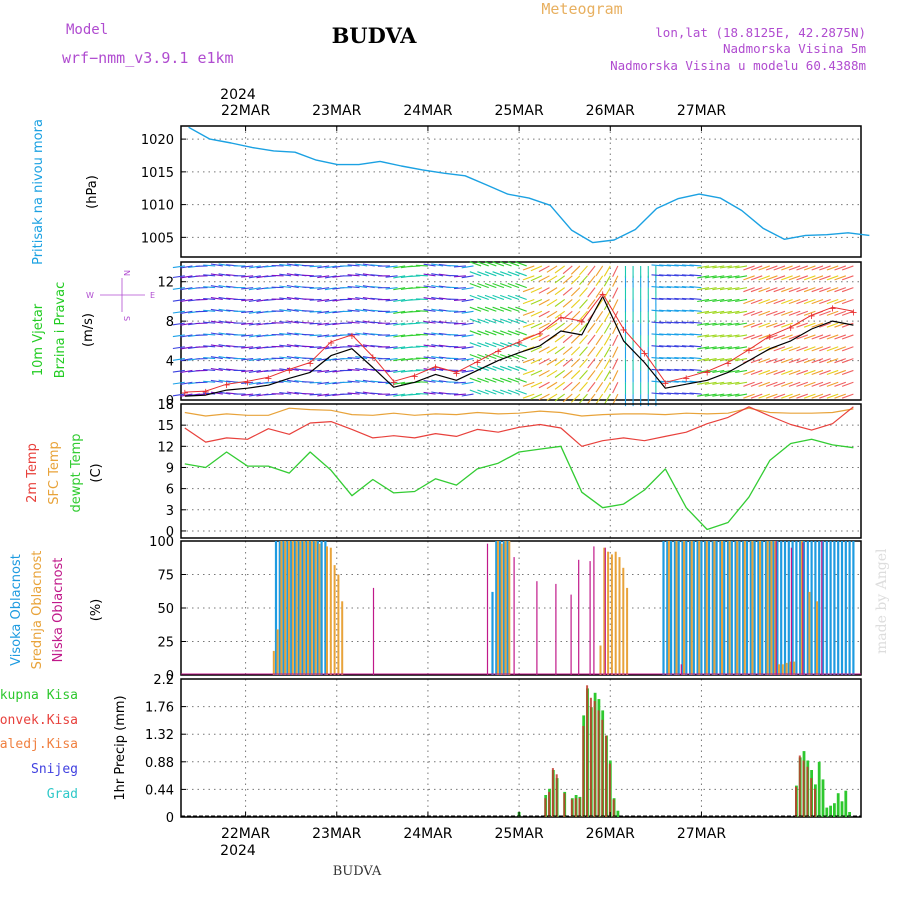 Image resolution: width=900 pixels, height=900 pixels. I want to click on y-tick-label: 1010, so click(157, 206).